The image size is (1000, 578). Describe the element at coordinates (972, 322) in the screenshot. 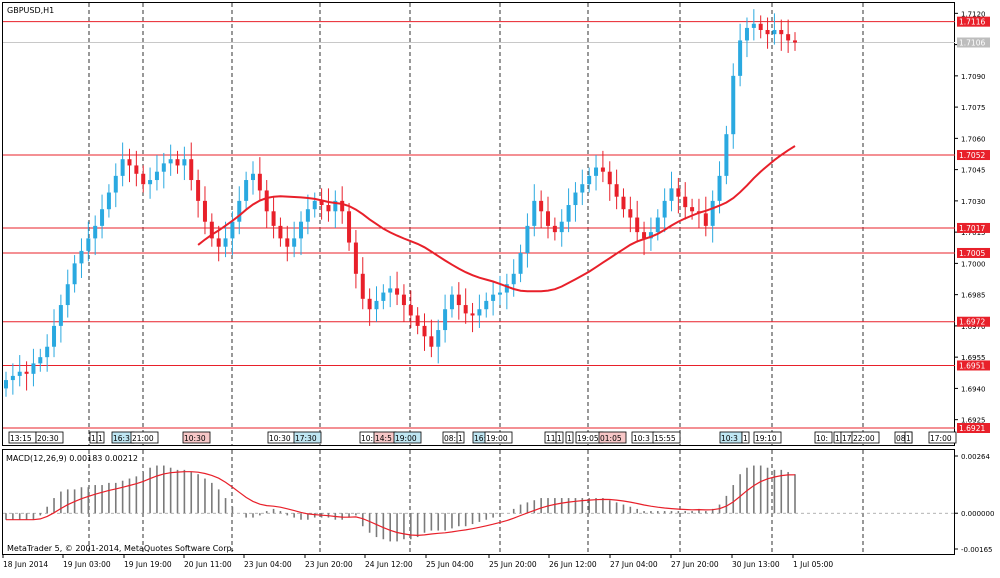

I see `price-tag: 1.6972` at that location.